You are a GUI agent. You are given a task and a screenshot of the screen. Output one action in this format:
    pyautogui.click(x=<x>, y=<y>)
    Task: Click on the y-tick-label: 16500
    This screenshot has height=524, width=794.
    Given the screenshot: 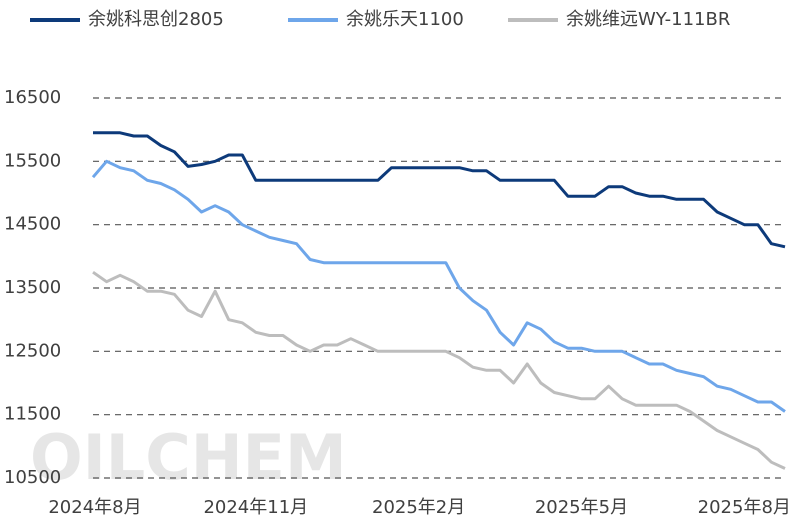 What is the action you would take?
    pyautogui.click(x=32, y=97)
    